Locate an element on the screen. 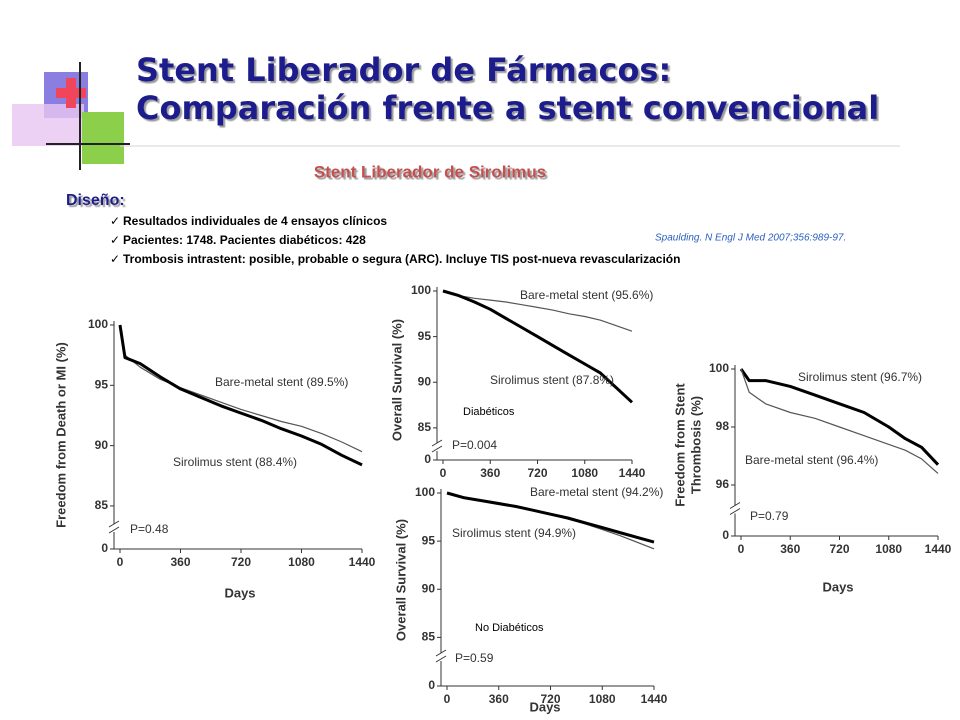 The width and height of the screenshot is (960, 720). design-heading: Diseño: is located at coordinates (95, 200).